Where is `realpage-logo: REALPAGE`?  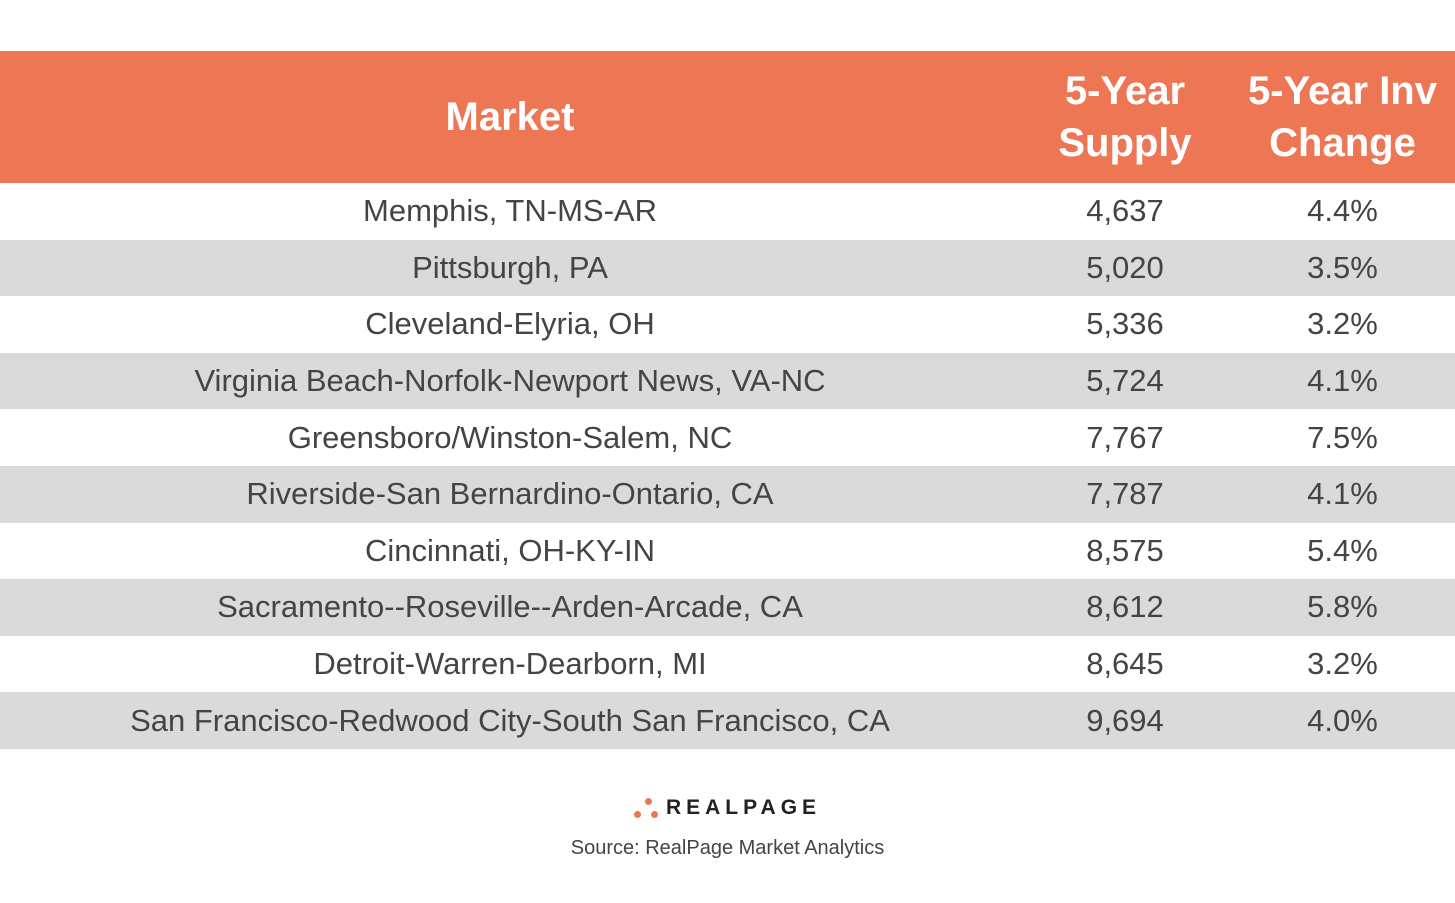 realpage-logo: REALPAGE is located at coordinates (727, 808).